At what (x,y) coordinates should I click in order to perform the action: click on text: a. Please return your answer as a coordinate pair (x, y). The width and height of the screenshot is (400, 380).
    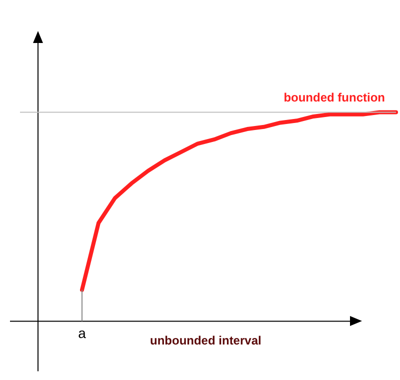
    Looking at the image, I should click on (82, 333).